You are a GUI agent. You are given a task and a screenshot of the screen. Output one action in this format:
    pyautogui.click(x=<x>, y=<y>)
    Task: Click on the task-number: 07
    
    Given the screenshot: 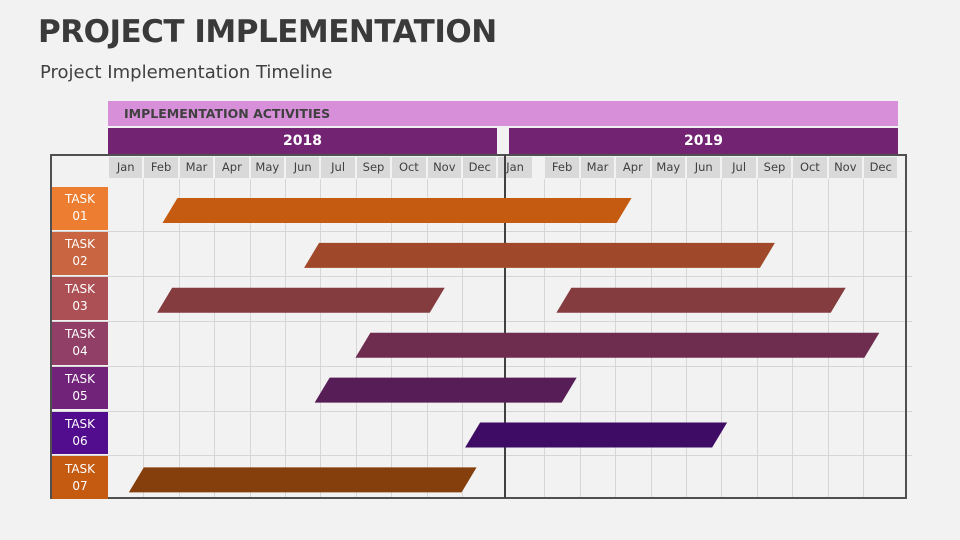 What is the action you would take?
    pyautogui.click(x=80, y=485)
    